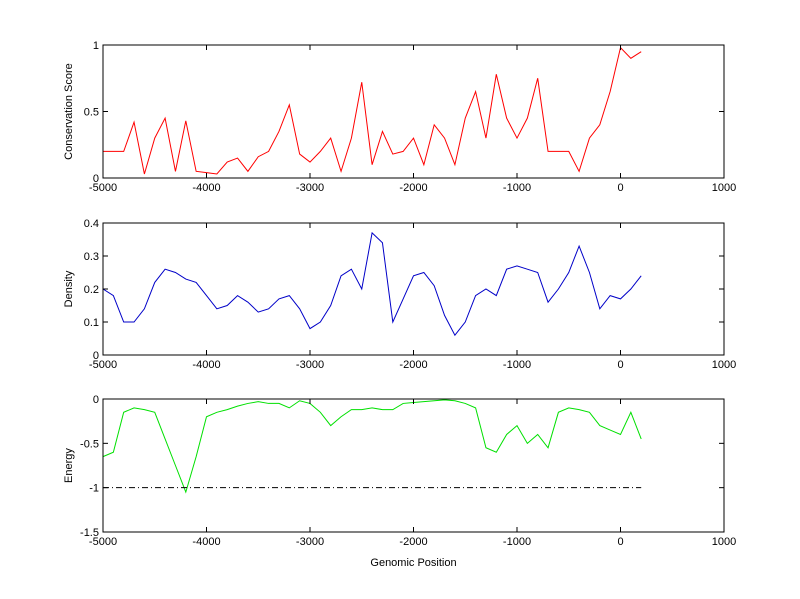  I want to click on y-tick-label: 0.1, so click(91, 323).